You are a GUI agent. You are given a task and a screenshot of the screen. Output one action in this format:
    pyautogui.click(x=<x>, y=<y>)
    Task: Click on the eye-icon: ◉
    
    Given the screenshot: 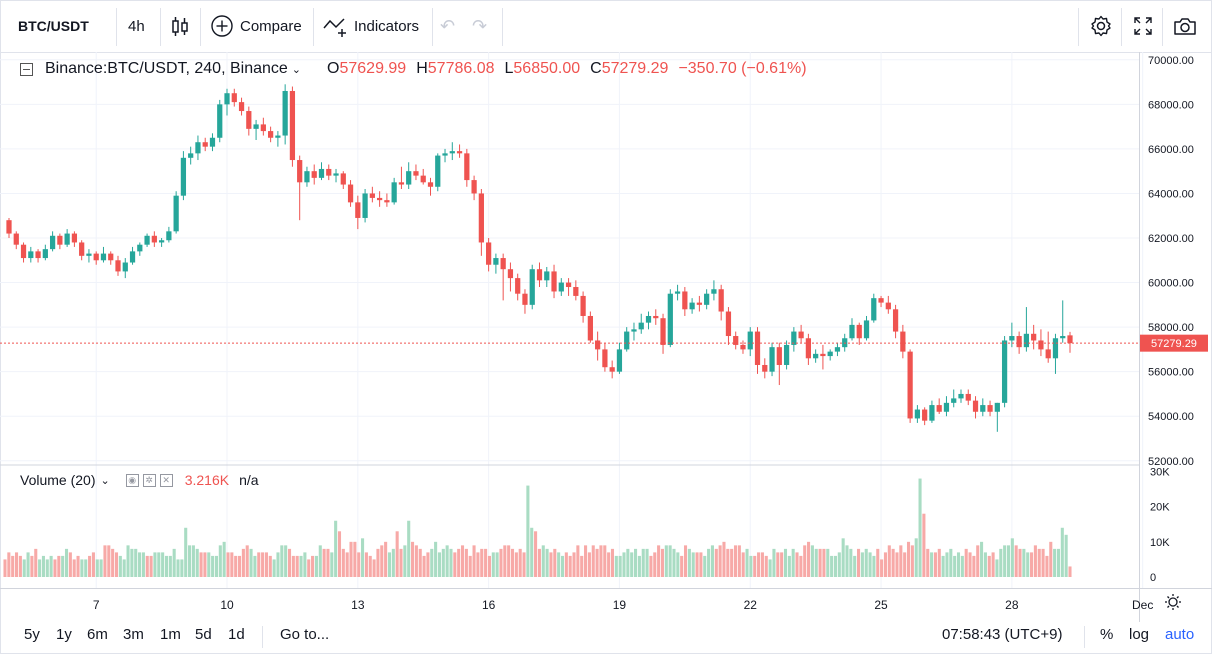 What is the action you would take?
    pyautogui.click(x=132, y=480)
    